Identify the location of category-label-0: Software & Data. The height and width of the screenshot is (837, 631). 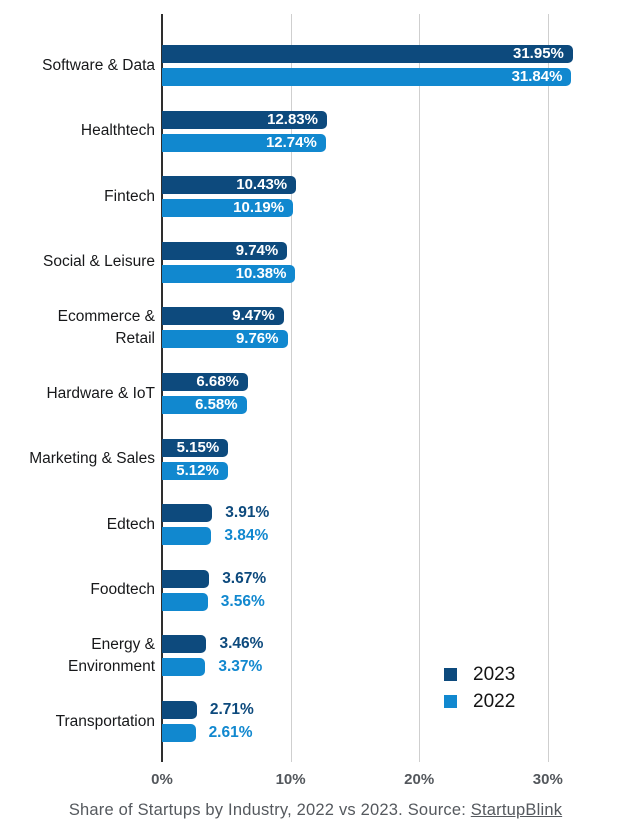
(98, 65).